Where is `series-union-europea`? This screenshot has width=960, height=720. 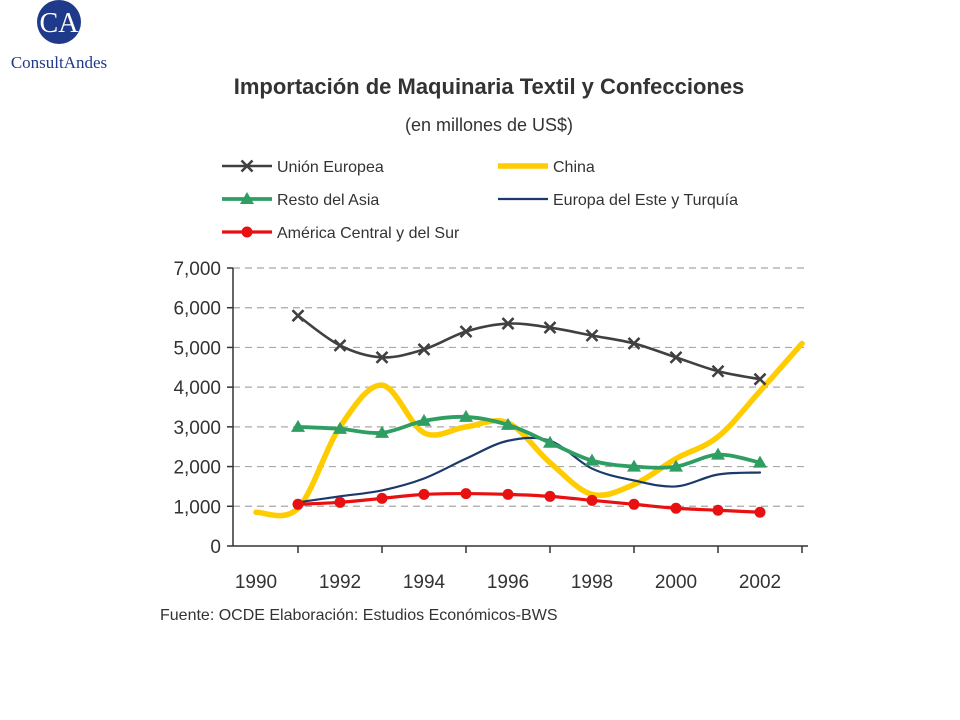 series-union-europea is located at coordinates (529, 347).